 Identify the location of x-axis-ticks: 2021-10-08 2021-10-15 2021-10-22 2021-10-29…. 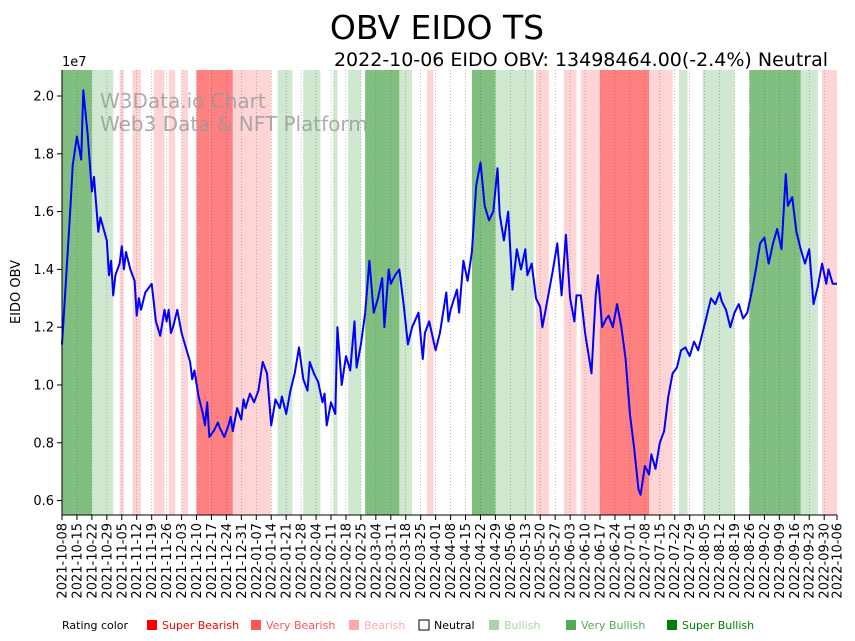
(451, 557).